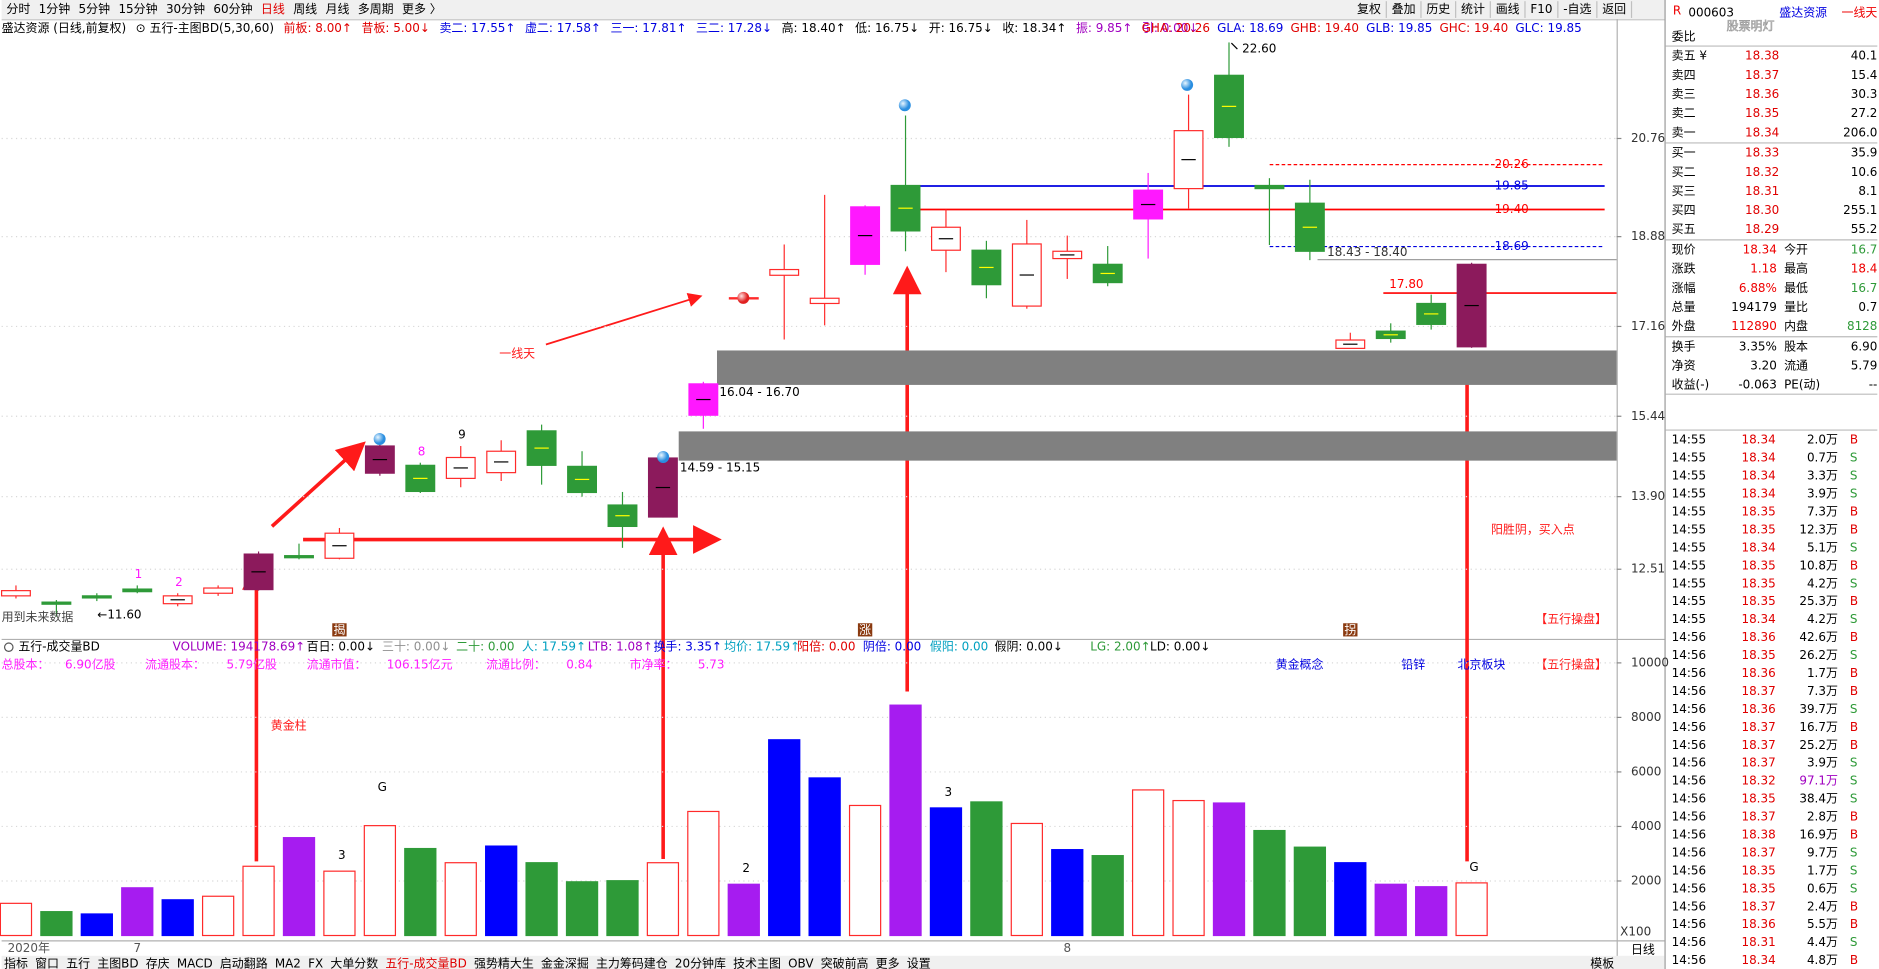  Describe the element at coordinates (1689, 512) in the screenshot. I see `tick-time: 14:55` at that location.